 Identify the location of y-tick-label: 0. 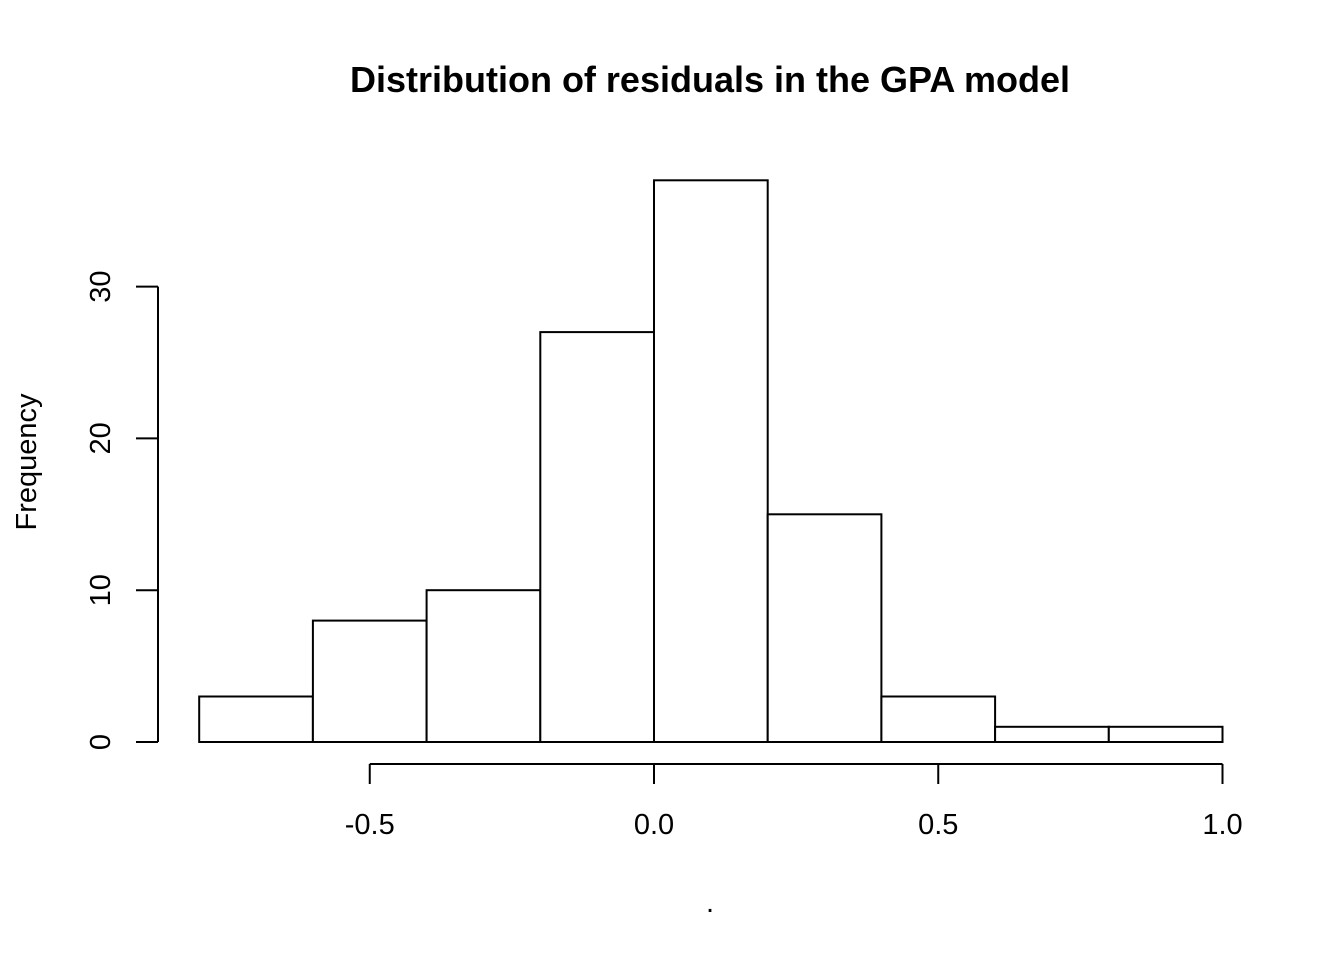
(101, 742).